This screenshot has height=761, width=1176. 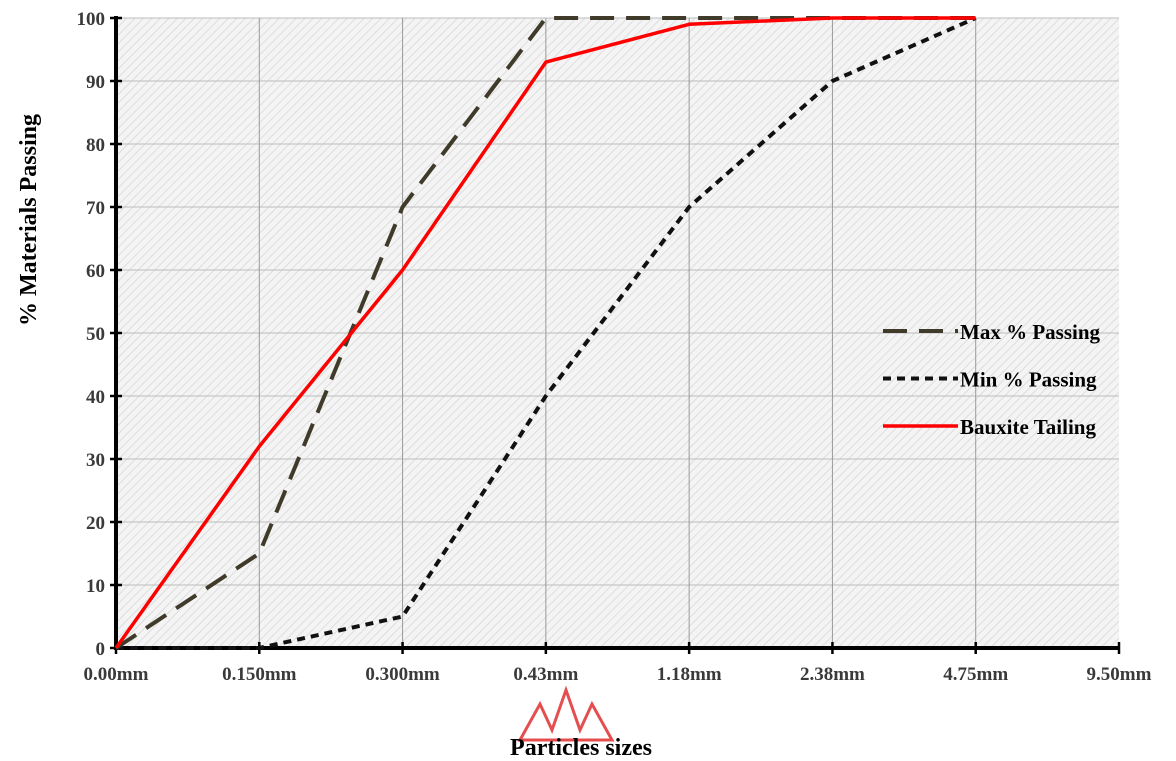 I want to click on y-tick-label: 0, so click(x=101, y=649).